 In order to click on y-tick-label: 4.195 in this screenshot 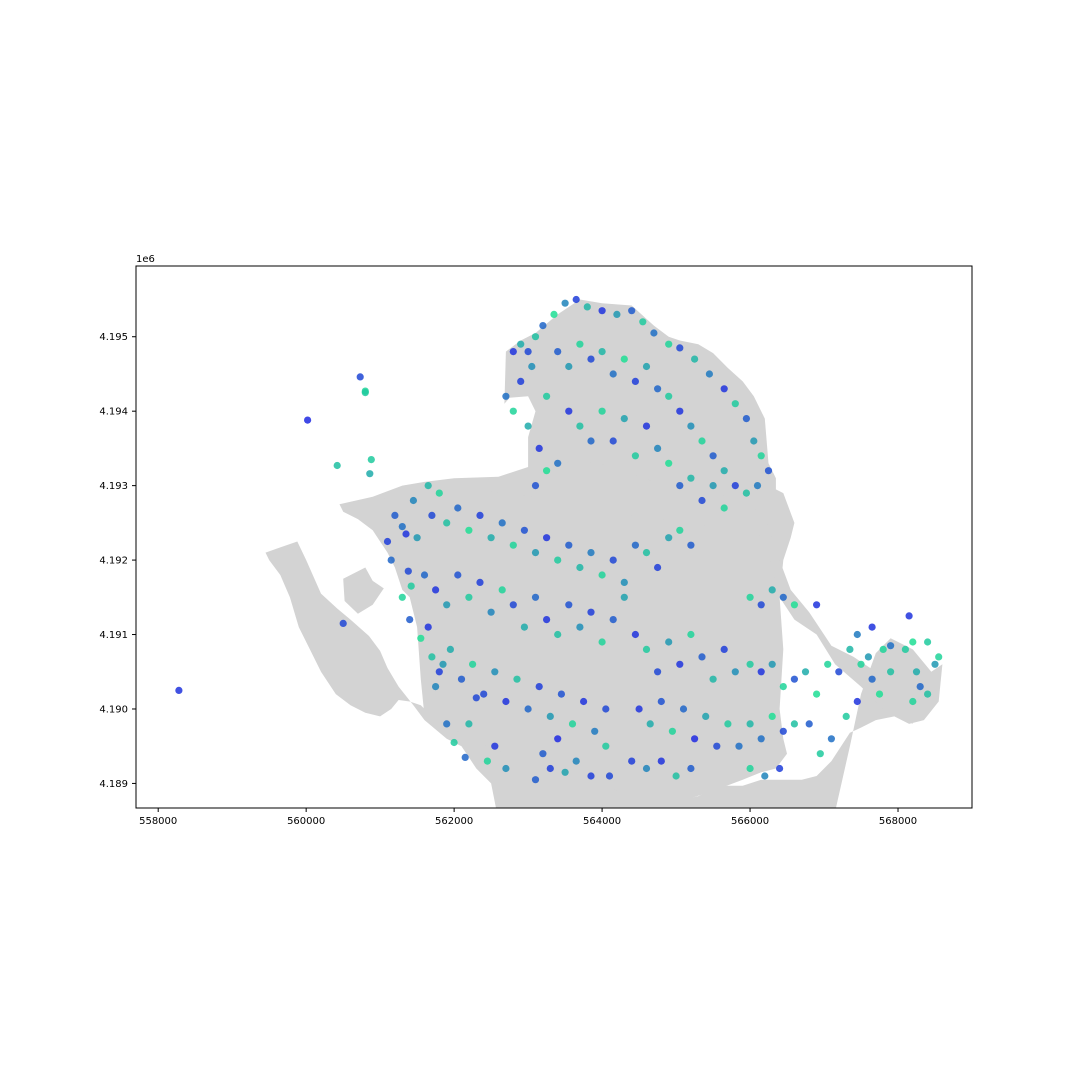, I will do `click(113, 337)`.